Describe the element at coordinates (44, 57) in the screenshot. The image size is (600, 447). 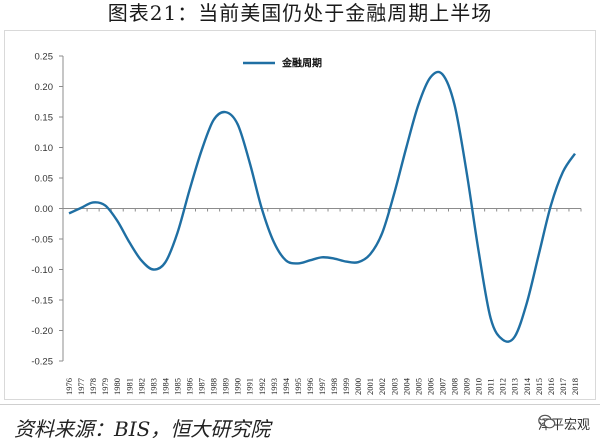
I see `y-tick-label: 0.25` at that location.